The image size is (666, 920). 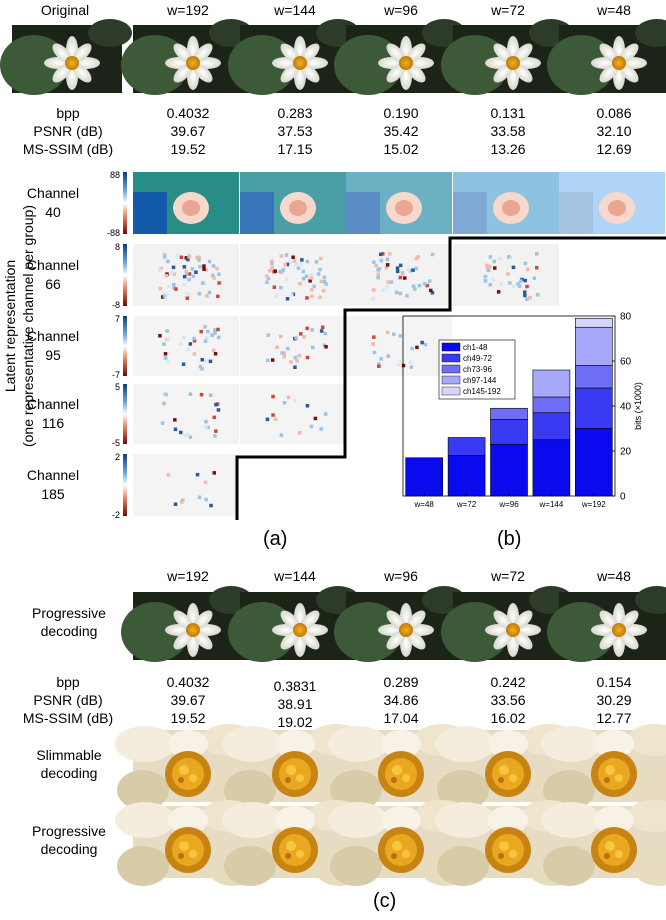 I want to click on caption-a: (a), so click(x=275, y=539).